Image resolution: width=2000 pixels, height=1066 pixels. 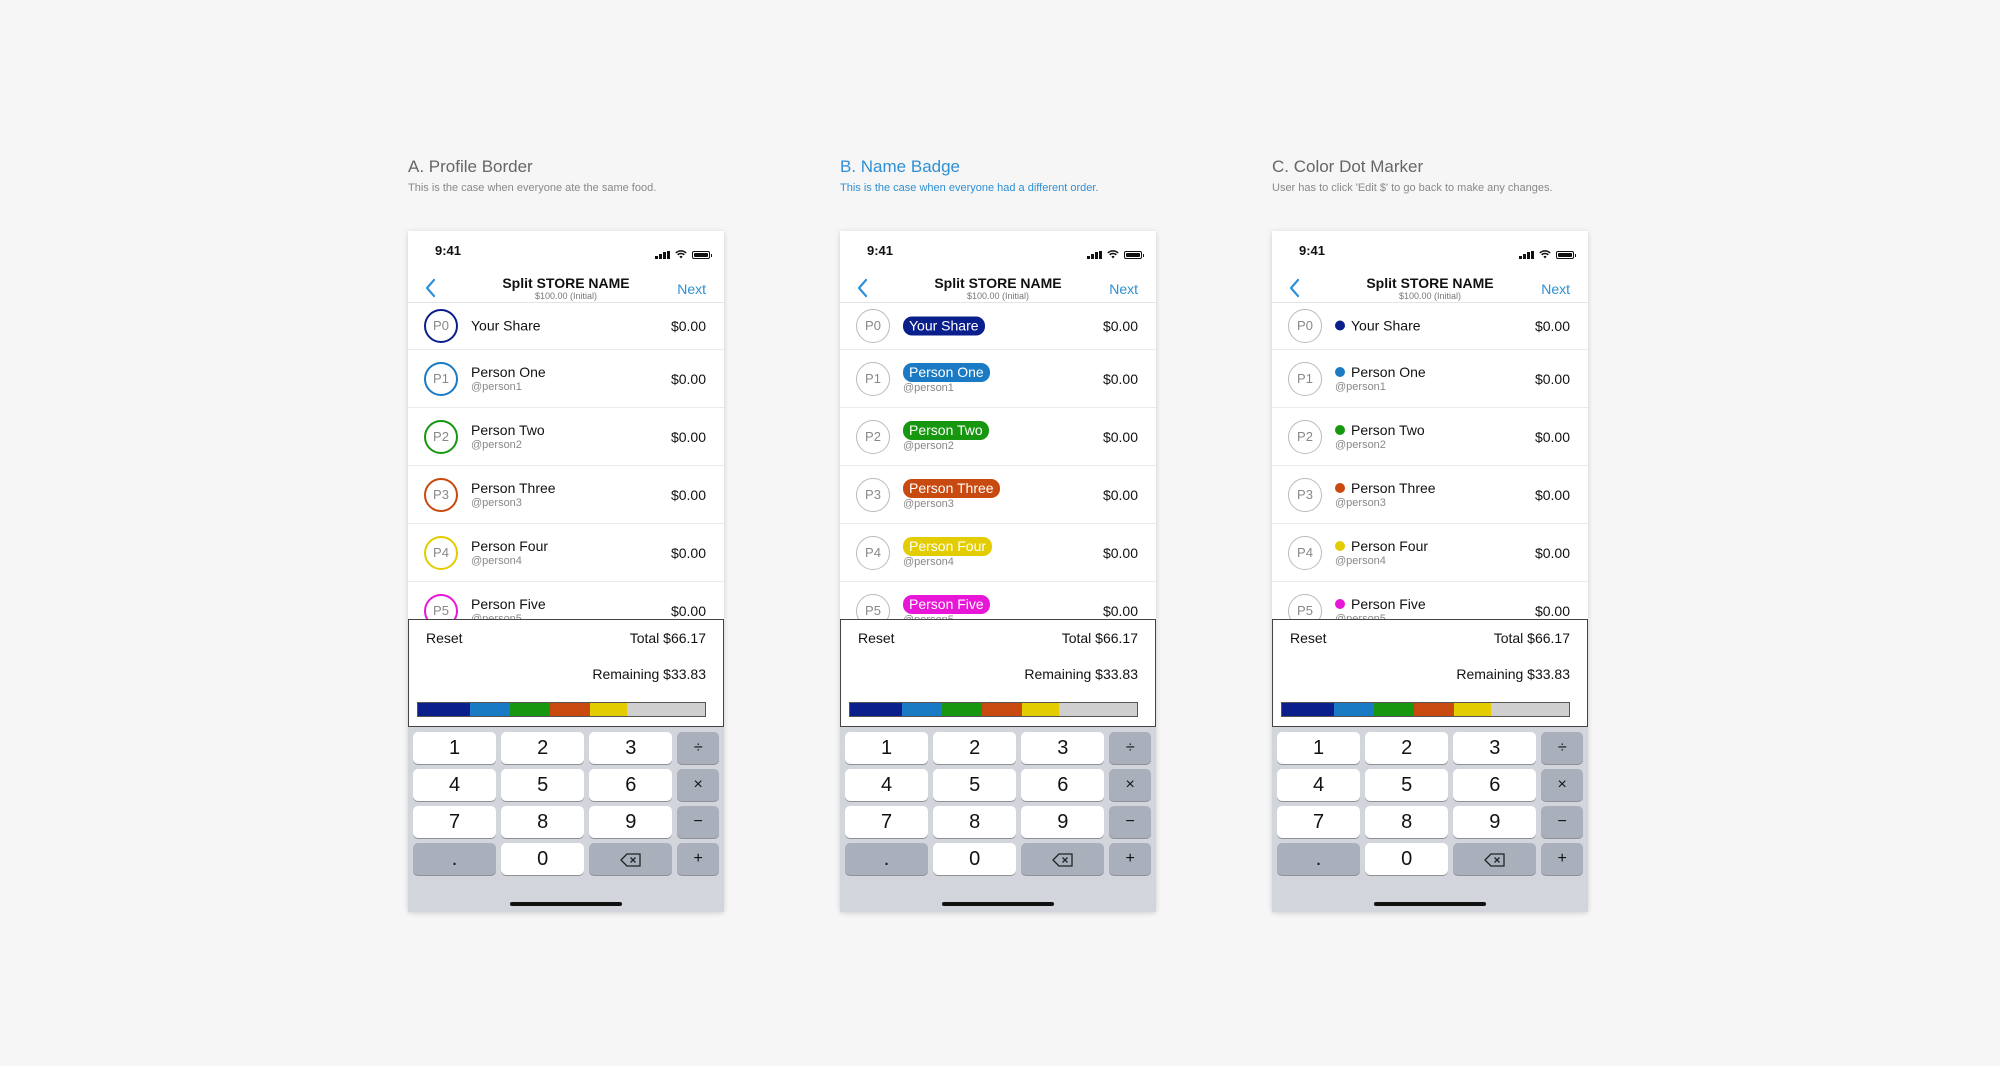 I want to click on battery-icon, so click(x=1134, y=255).